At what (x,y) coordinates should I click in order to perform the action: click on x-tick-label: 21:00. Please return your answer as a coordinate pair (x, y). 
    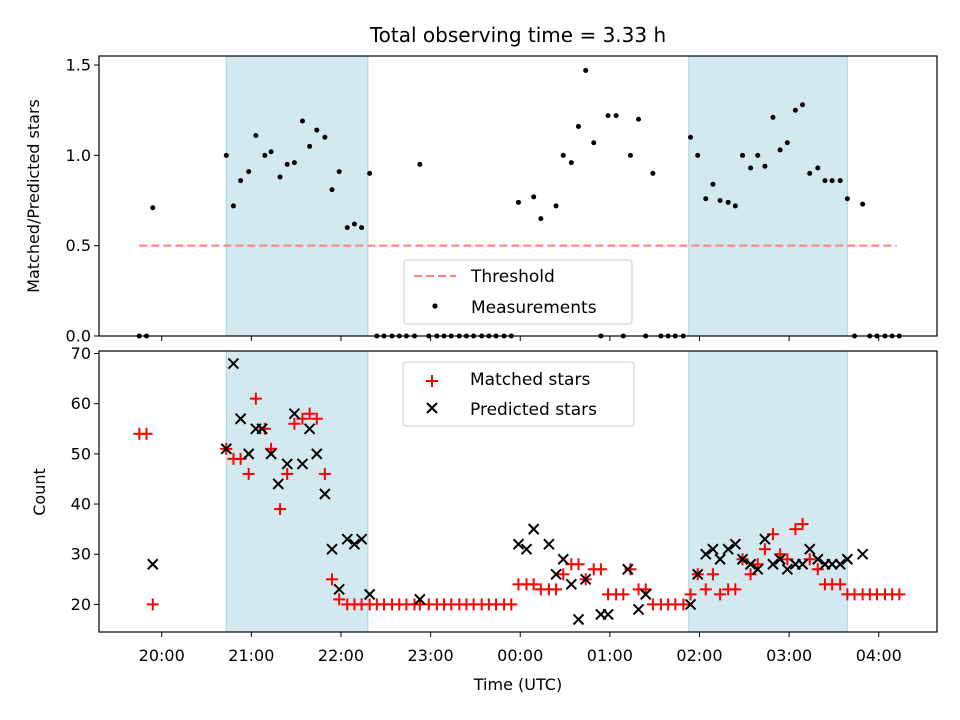
    Looking at the image, I should click on (251, 655).